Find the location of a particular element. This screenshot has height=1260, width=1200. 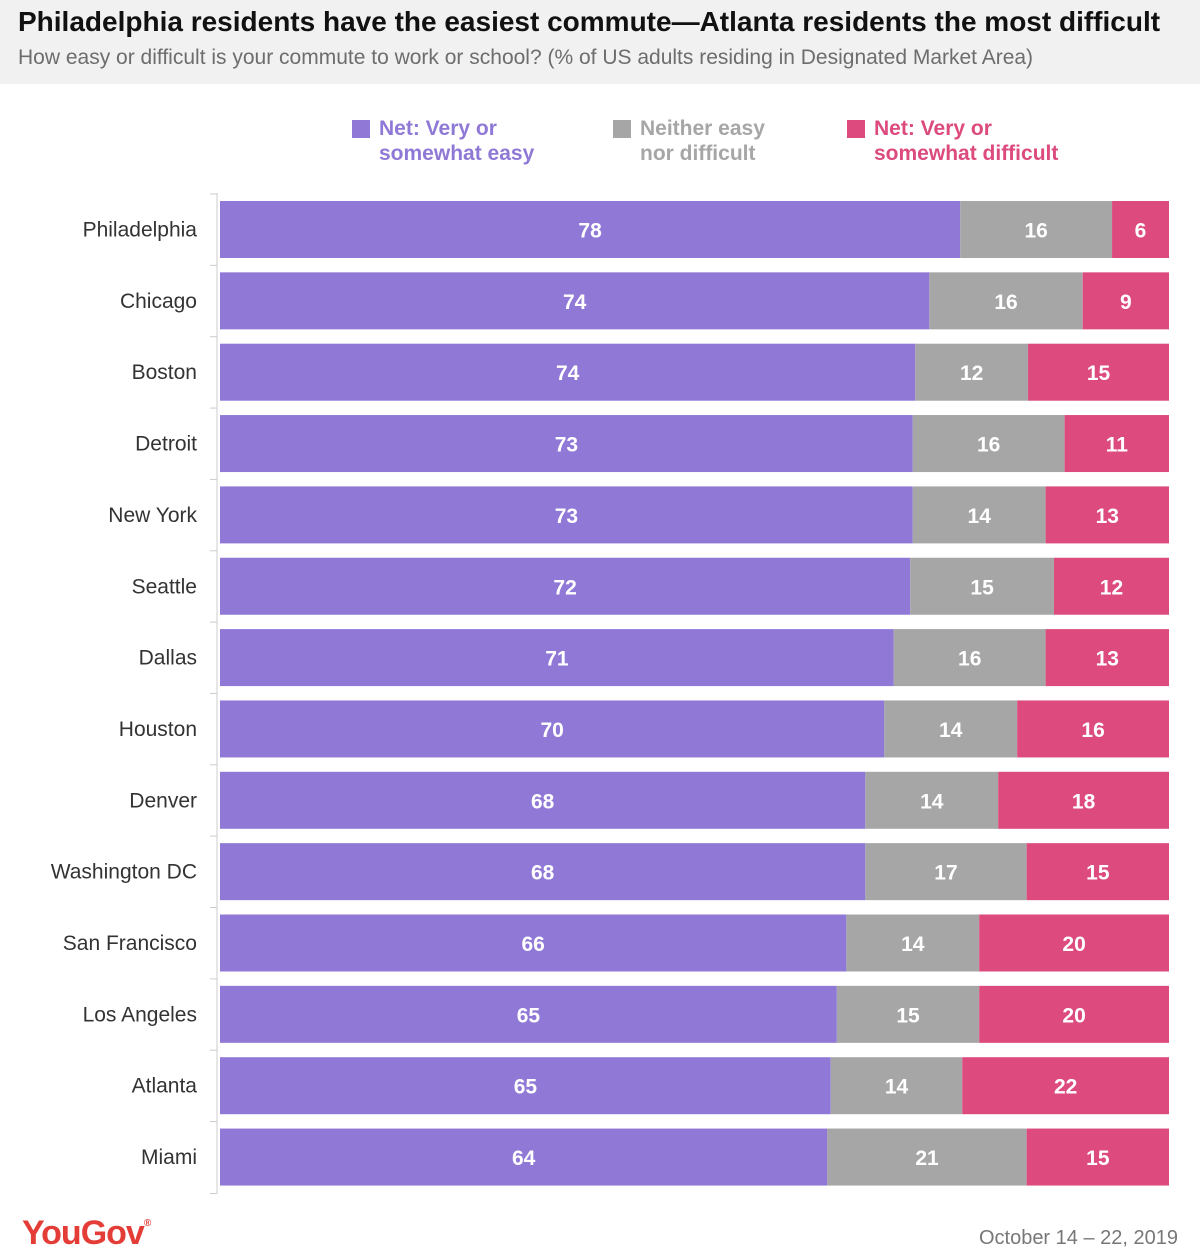

category-label-detroit: Detroit is located at coordinates (166, 444).